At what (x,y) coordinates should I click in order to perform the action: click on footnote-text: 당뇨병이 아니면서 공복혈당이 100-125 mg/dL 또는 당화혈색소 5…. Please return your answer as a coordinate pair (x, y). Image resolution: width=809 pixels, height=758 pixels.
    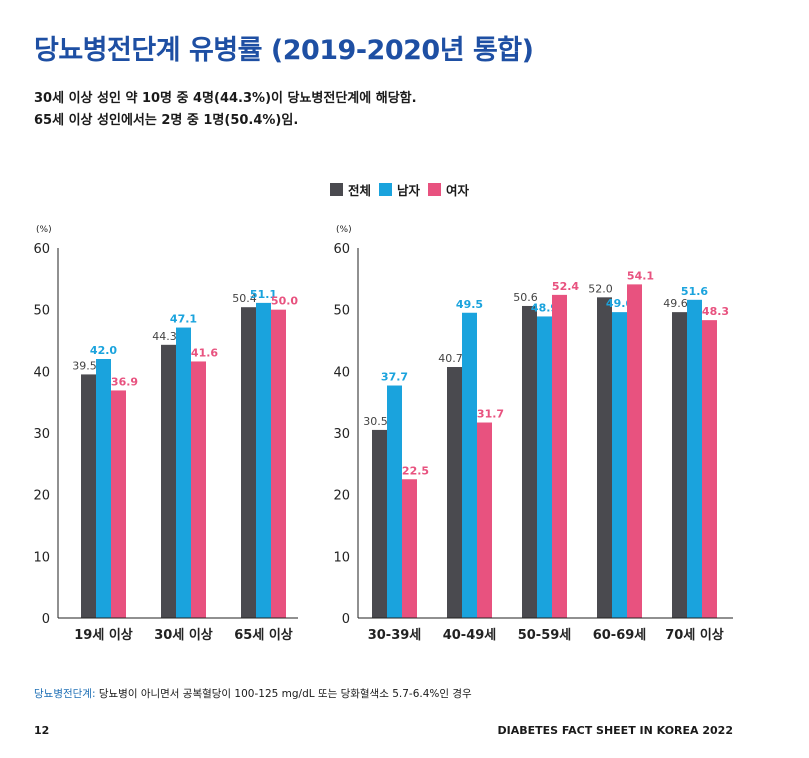
    Looking at the image, I should click on (283, 694).